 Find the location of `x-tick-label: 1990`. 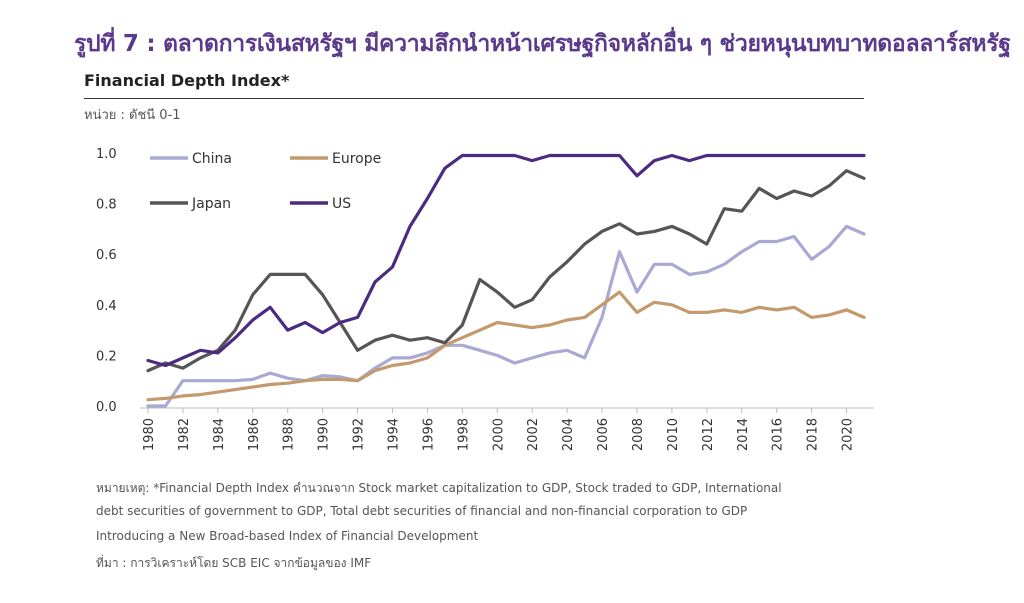

x-tick-label: 1990 is located at coordinates (324, 434).